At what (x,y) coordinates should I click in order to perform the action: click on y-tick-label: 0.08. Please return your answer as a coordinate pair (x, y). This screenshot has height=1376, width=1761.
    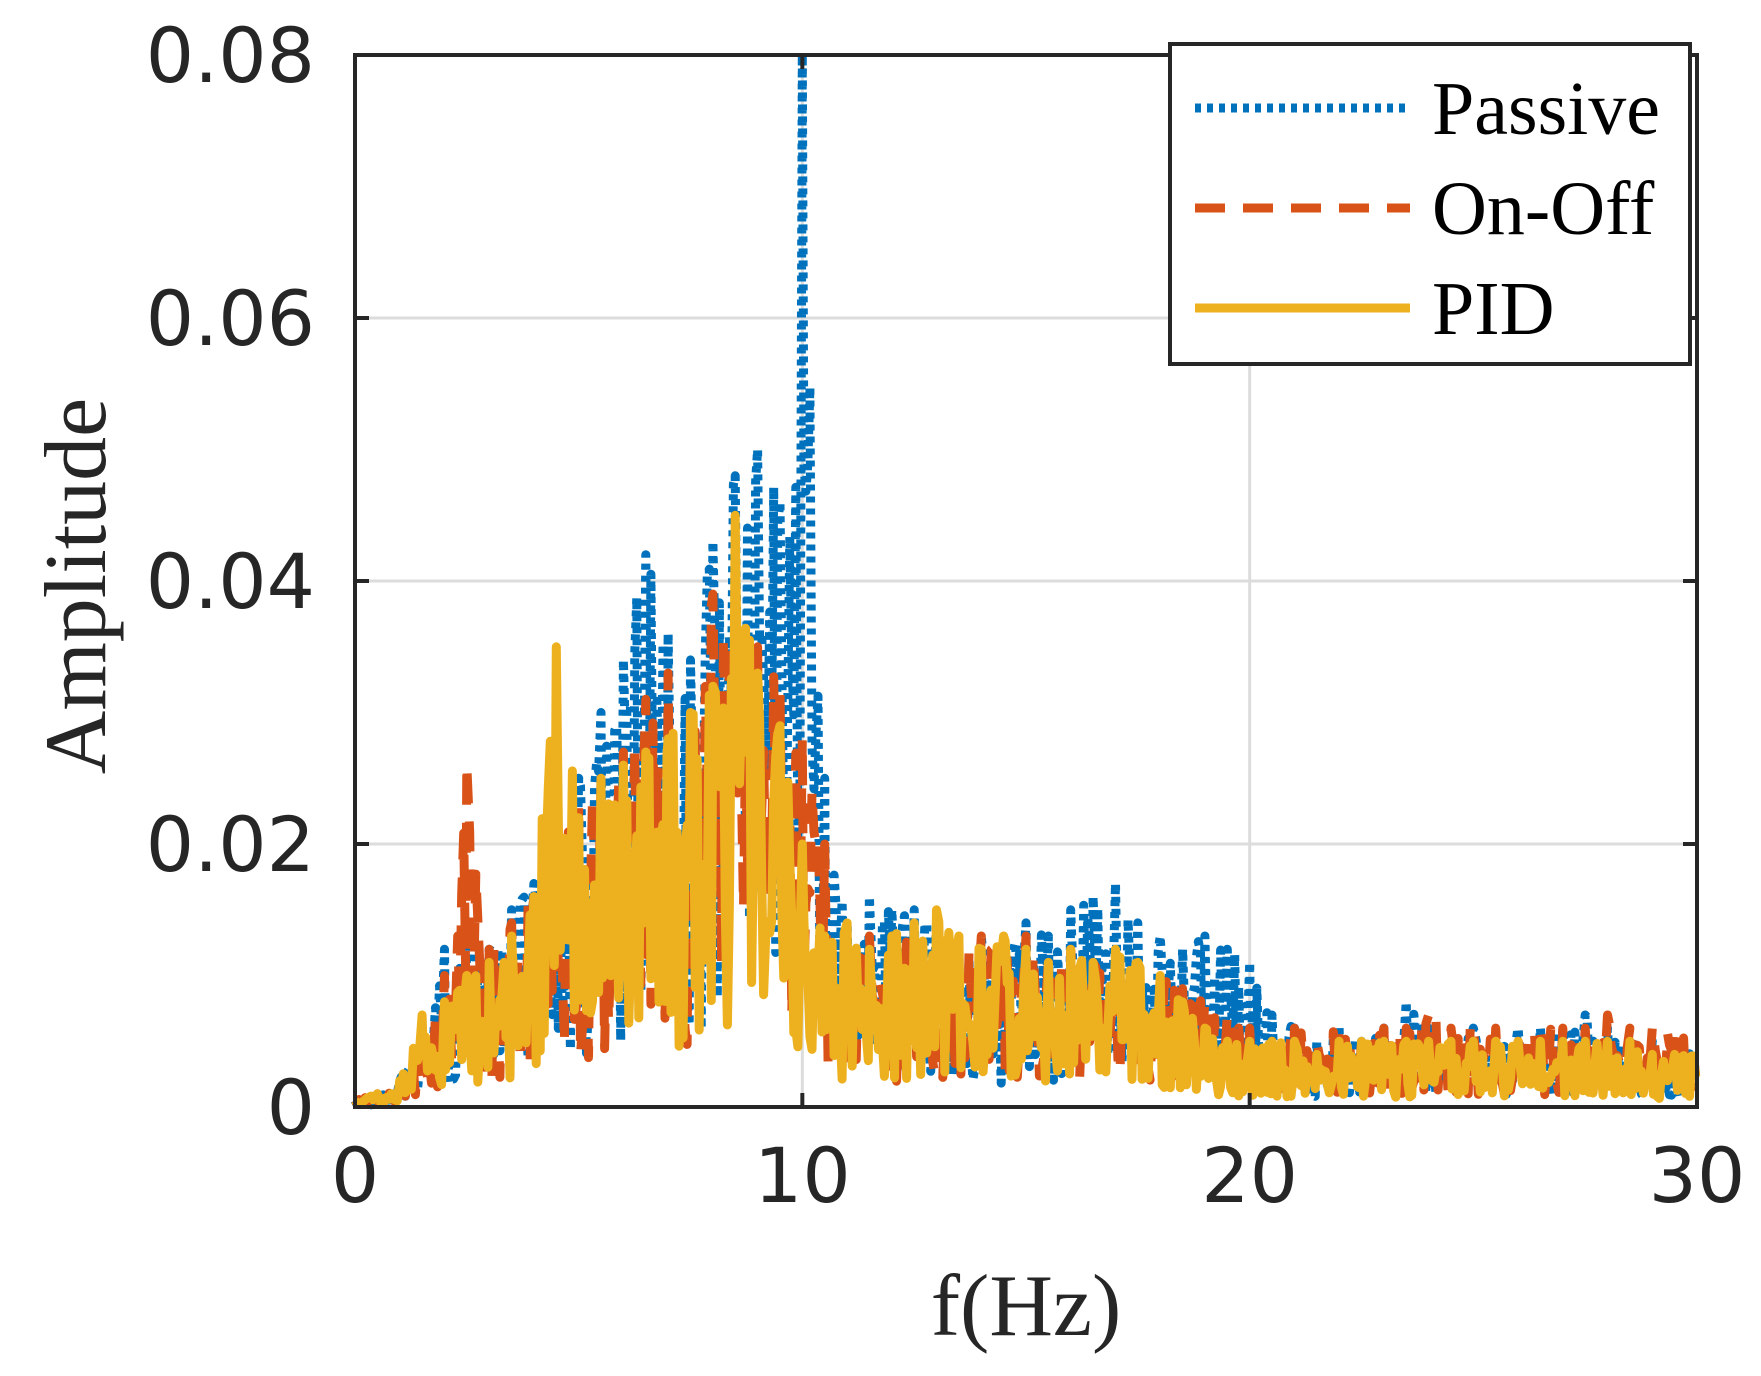
    Looking at the image, I should click on (230, 55).